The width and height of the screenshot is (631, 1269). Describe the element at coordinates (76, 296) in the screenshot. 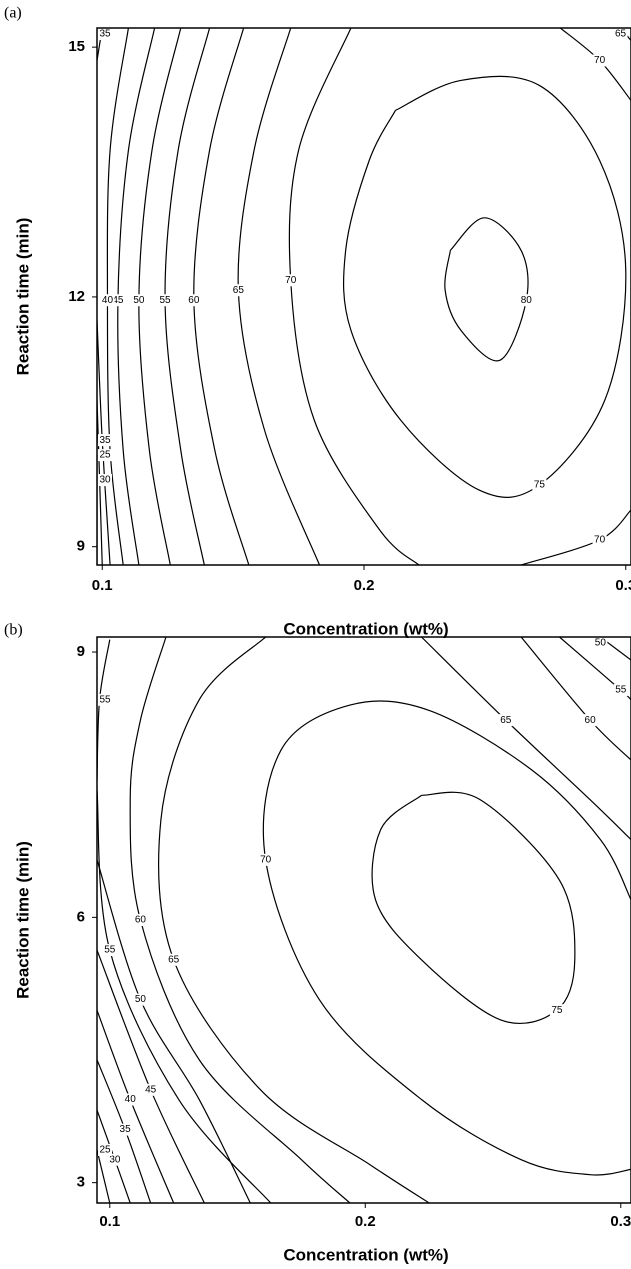

I see `y-tick-label: 12` at that location.